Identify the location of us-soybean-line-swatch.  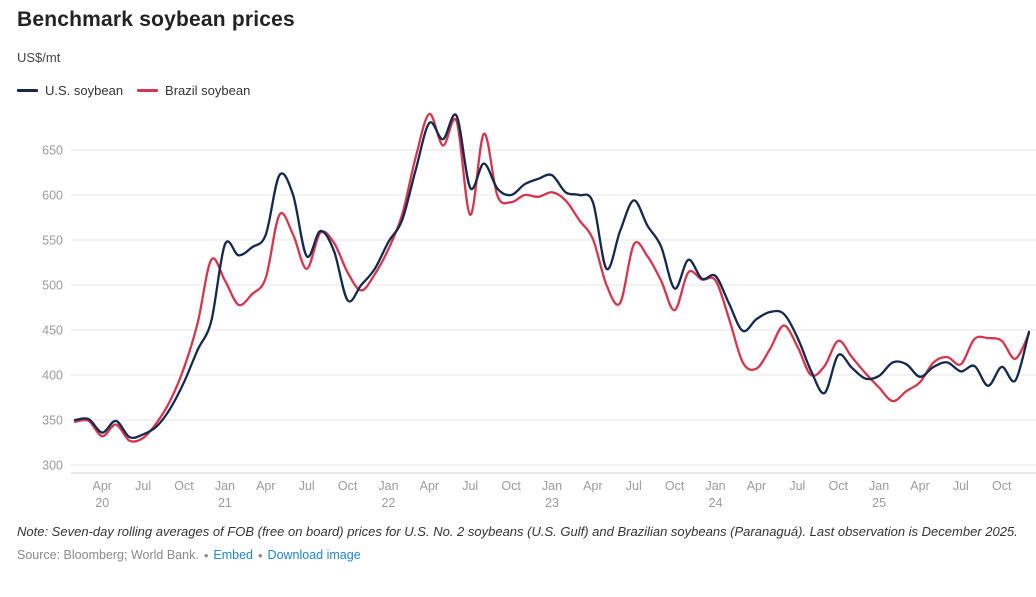
(27, 90).